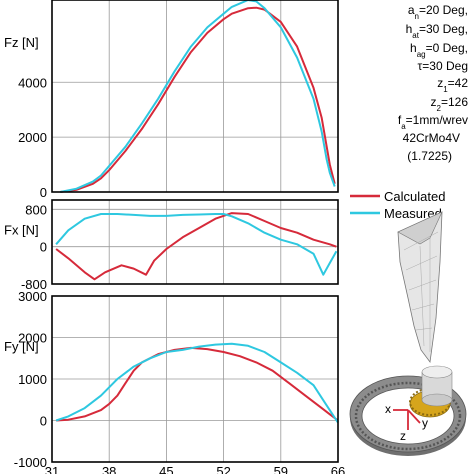 This screenshot has height=474, width=474. I want to click on y-tick-label: 1000, so click(32, 379).